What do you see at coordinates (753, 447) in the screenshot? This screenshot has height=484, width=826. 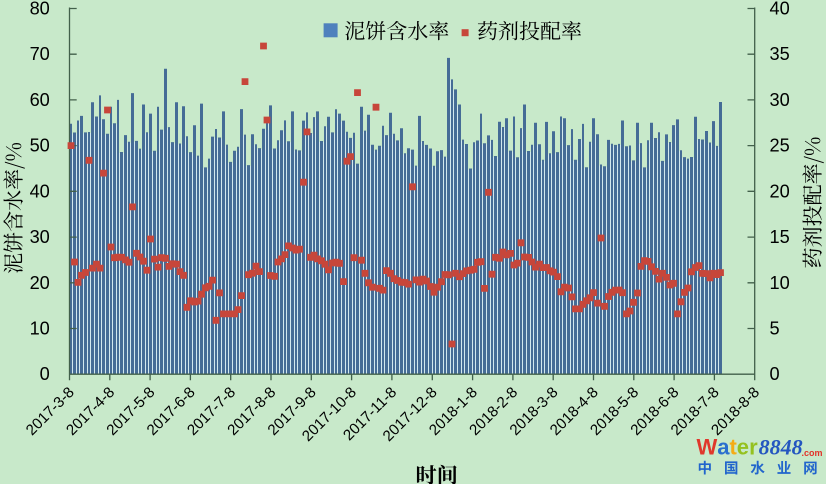 I see `svg-text: r` at bounding box center [753, 447].